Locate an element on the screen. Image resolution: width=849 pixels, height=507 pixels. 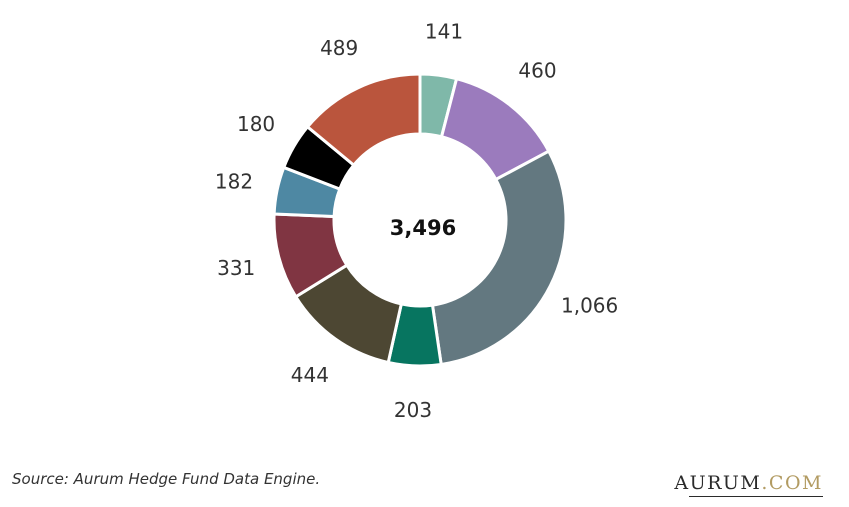
brand-logo: AURUM.COM is located at coordinates (748, 483).